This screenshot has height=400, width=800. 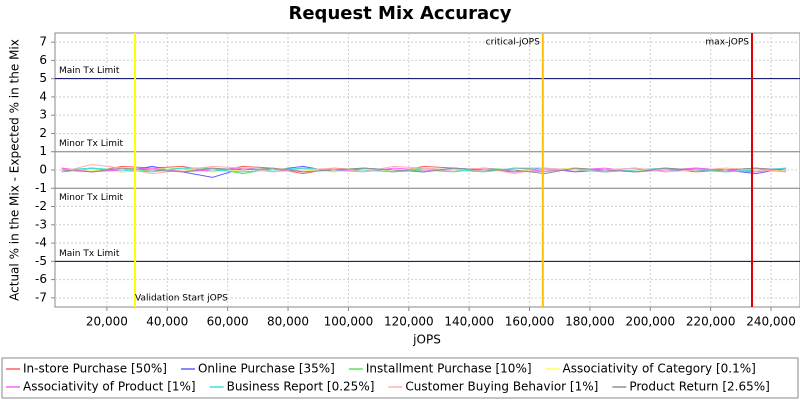 I want to click on y-tick-label: 2, so click(x=43, y=133).